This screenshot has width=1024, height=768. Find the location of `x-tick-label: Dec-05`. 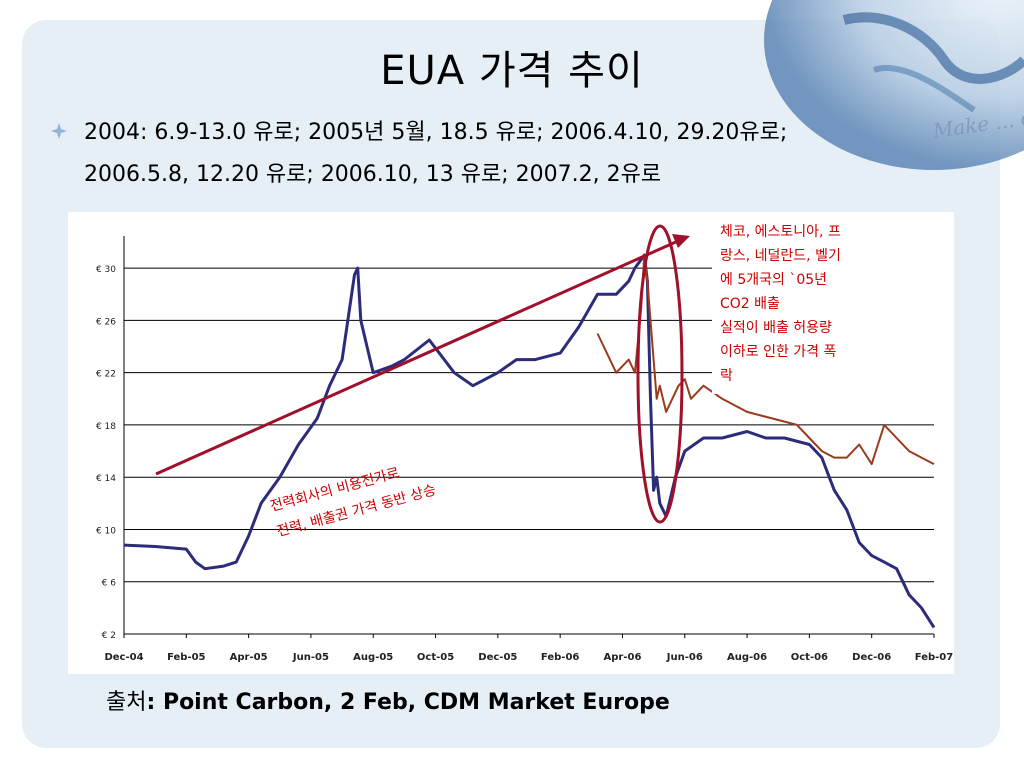

x-tick-label: Dec-05 is located at coordinates (497, 657).